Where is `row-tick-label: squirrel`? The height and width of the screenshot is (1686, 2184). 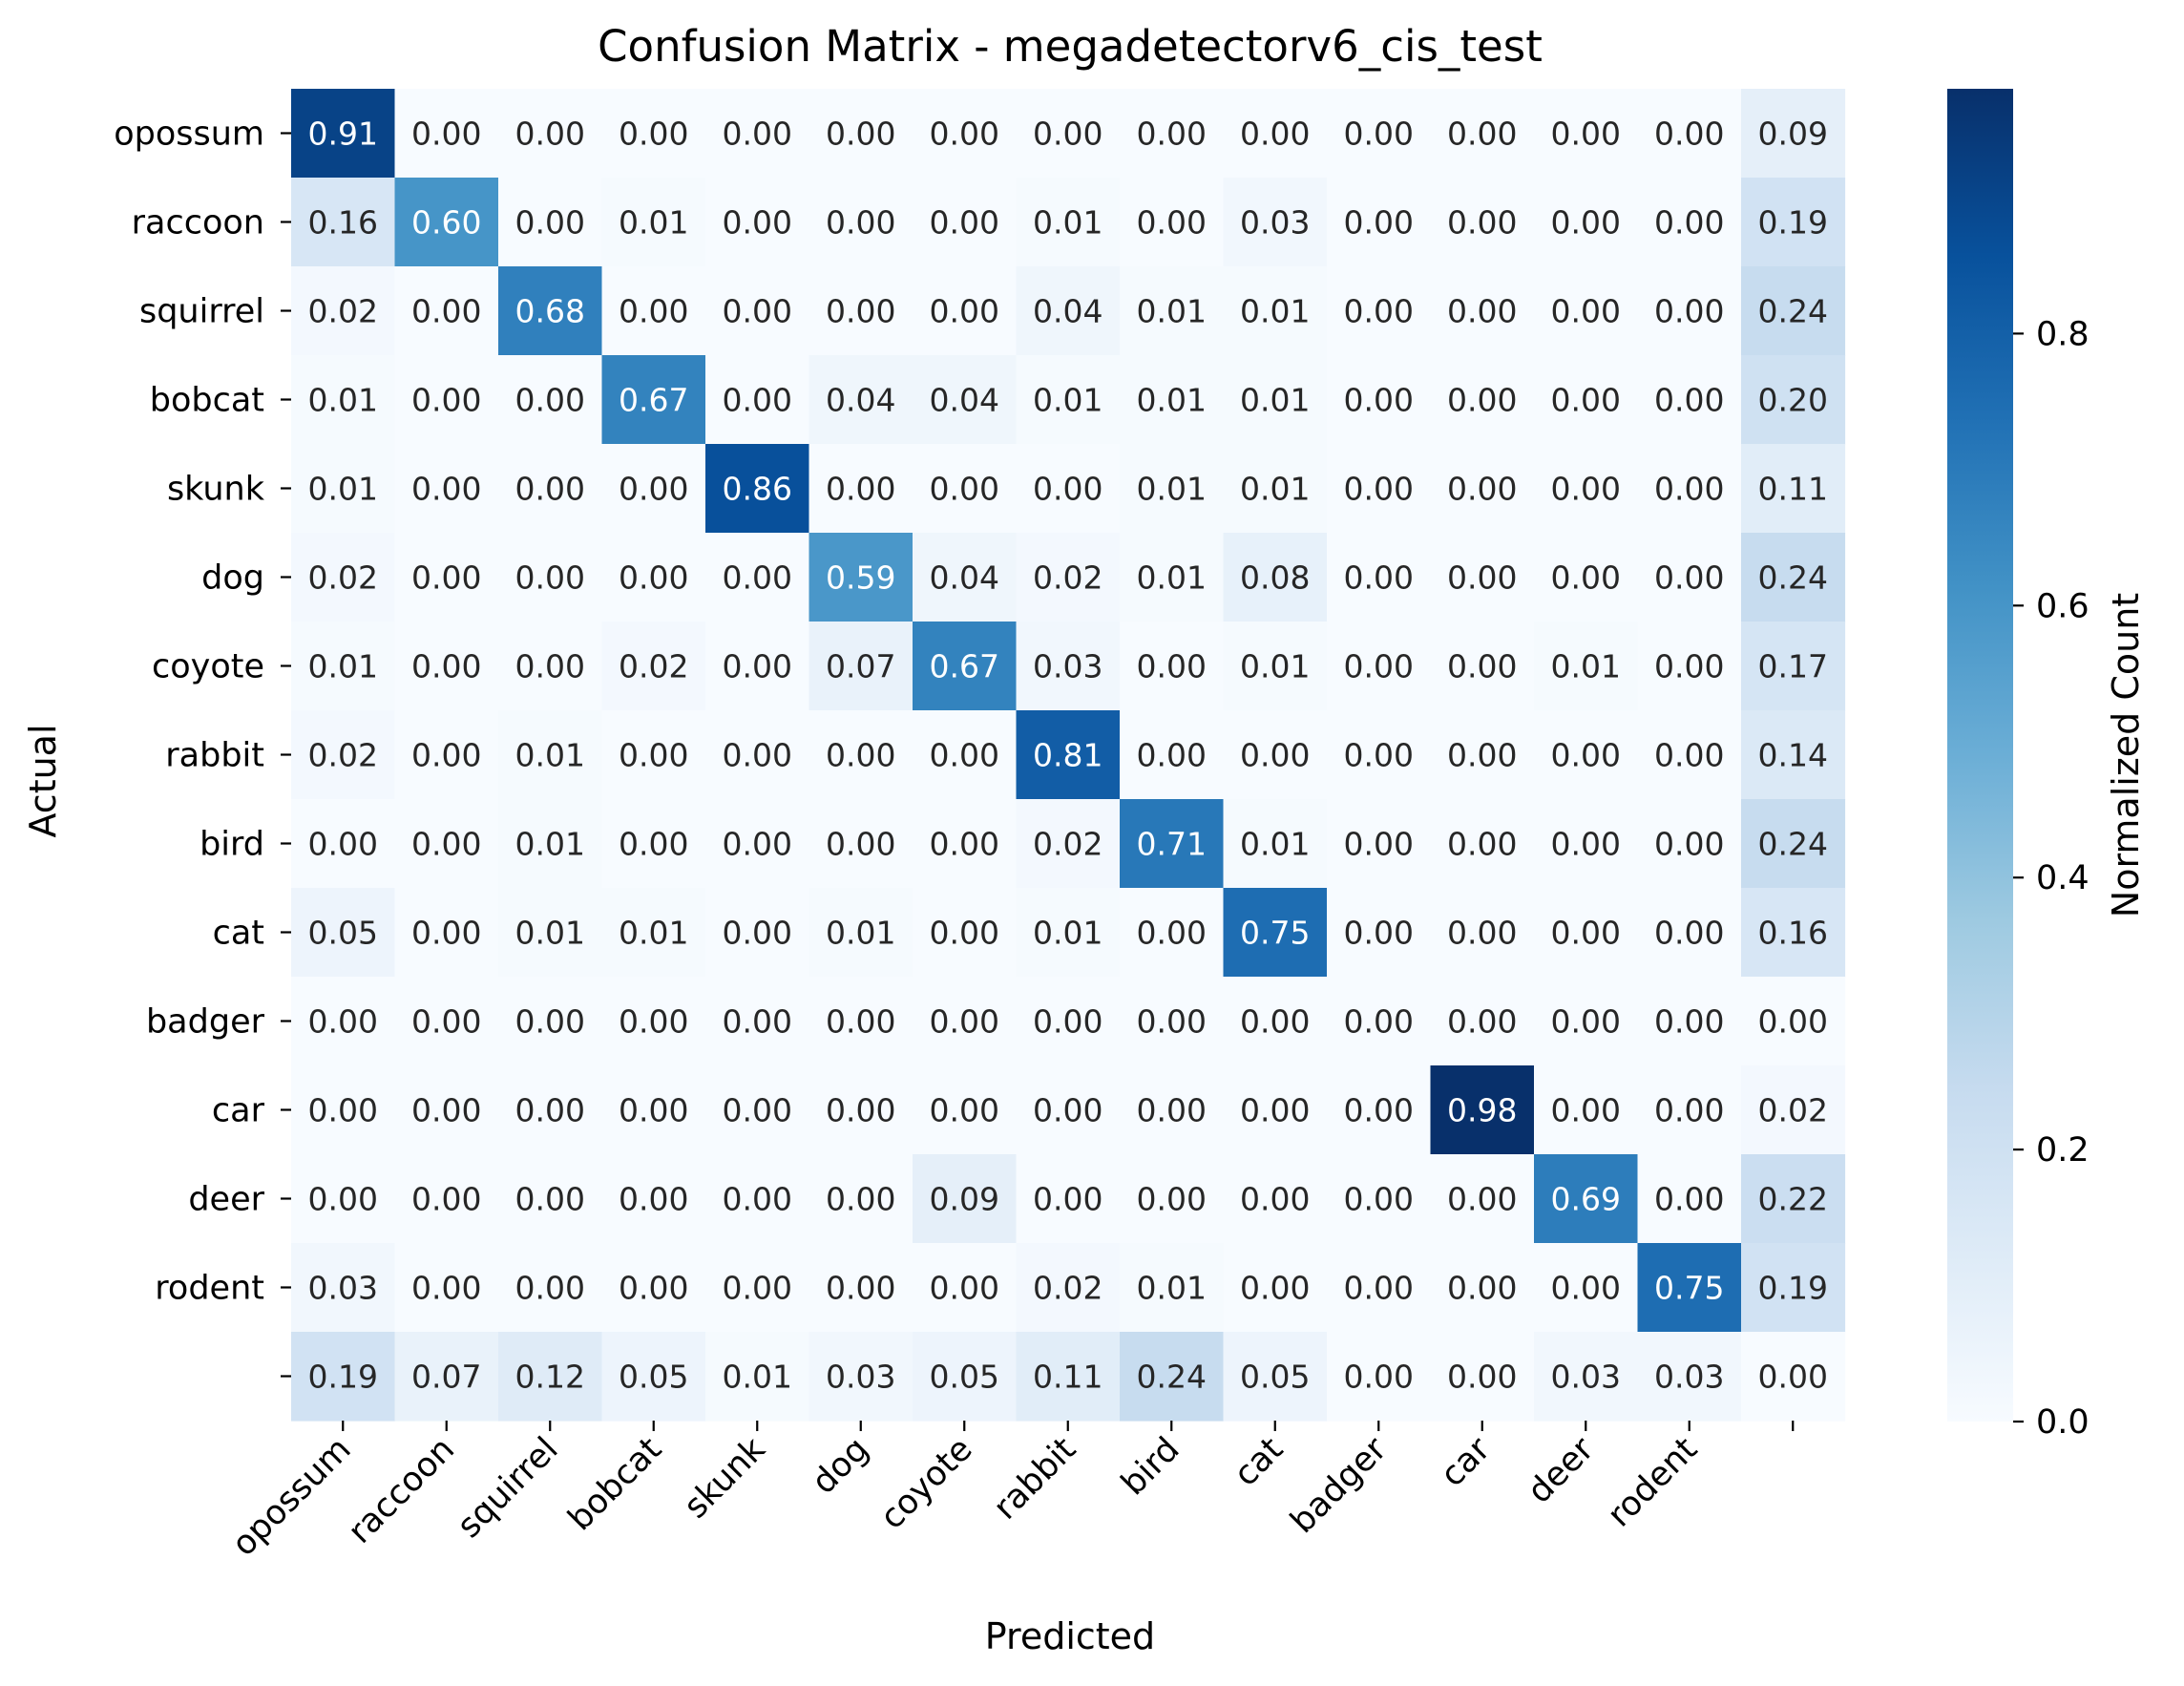
row-tick-label: squirrel is located at coordinates (202, 312).